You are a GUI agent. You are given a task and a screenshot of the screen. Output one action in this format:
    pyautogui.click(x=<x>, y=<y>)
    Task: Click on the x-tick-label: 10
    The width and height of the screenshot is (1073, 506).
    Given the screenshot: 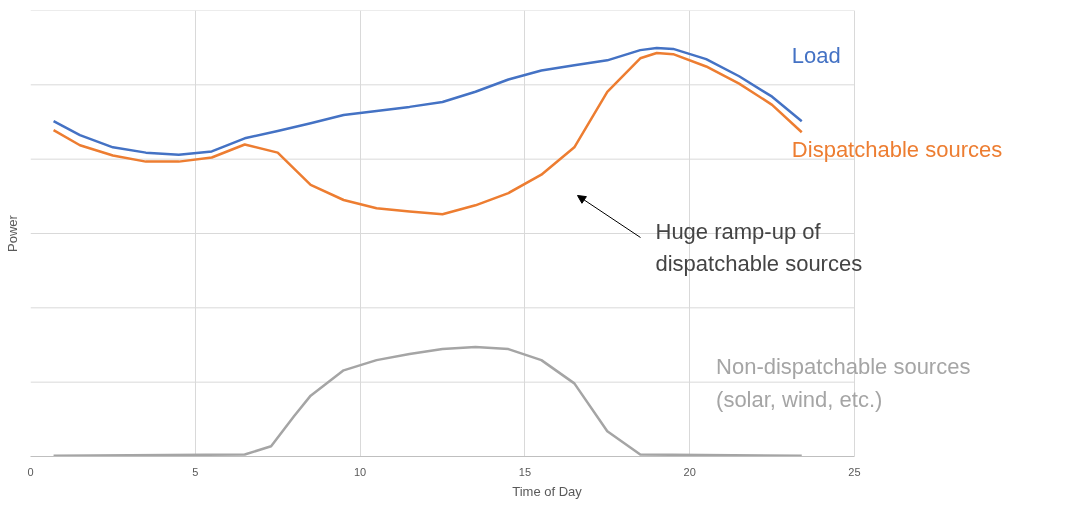 What is the action you would take?
    pyautogui.click(x=360, y=471)
    